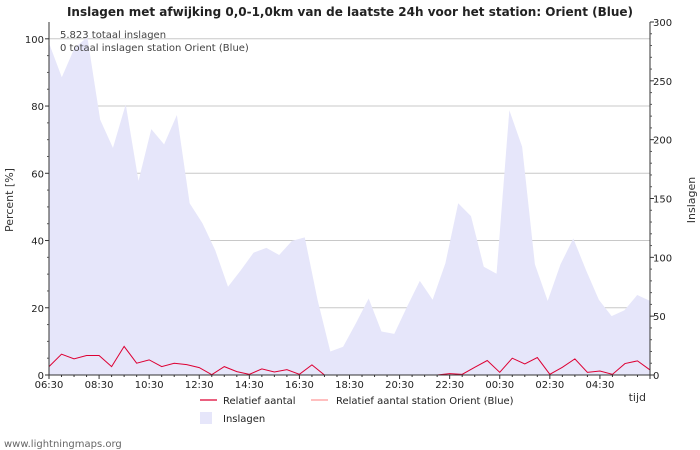 The width and height of the screenshot is (700, 450). I want to click on x-axis-label: tijd, so click(637, 397).